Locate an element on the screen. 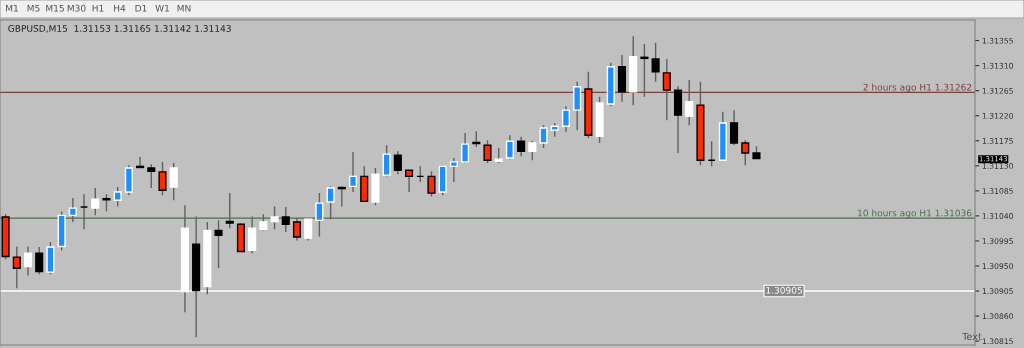  text: W1 is located at coordinates (162, 8).